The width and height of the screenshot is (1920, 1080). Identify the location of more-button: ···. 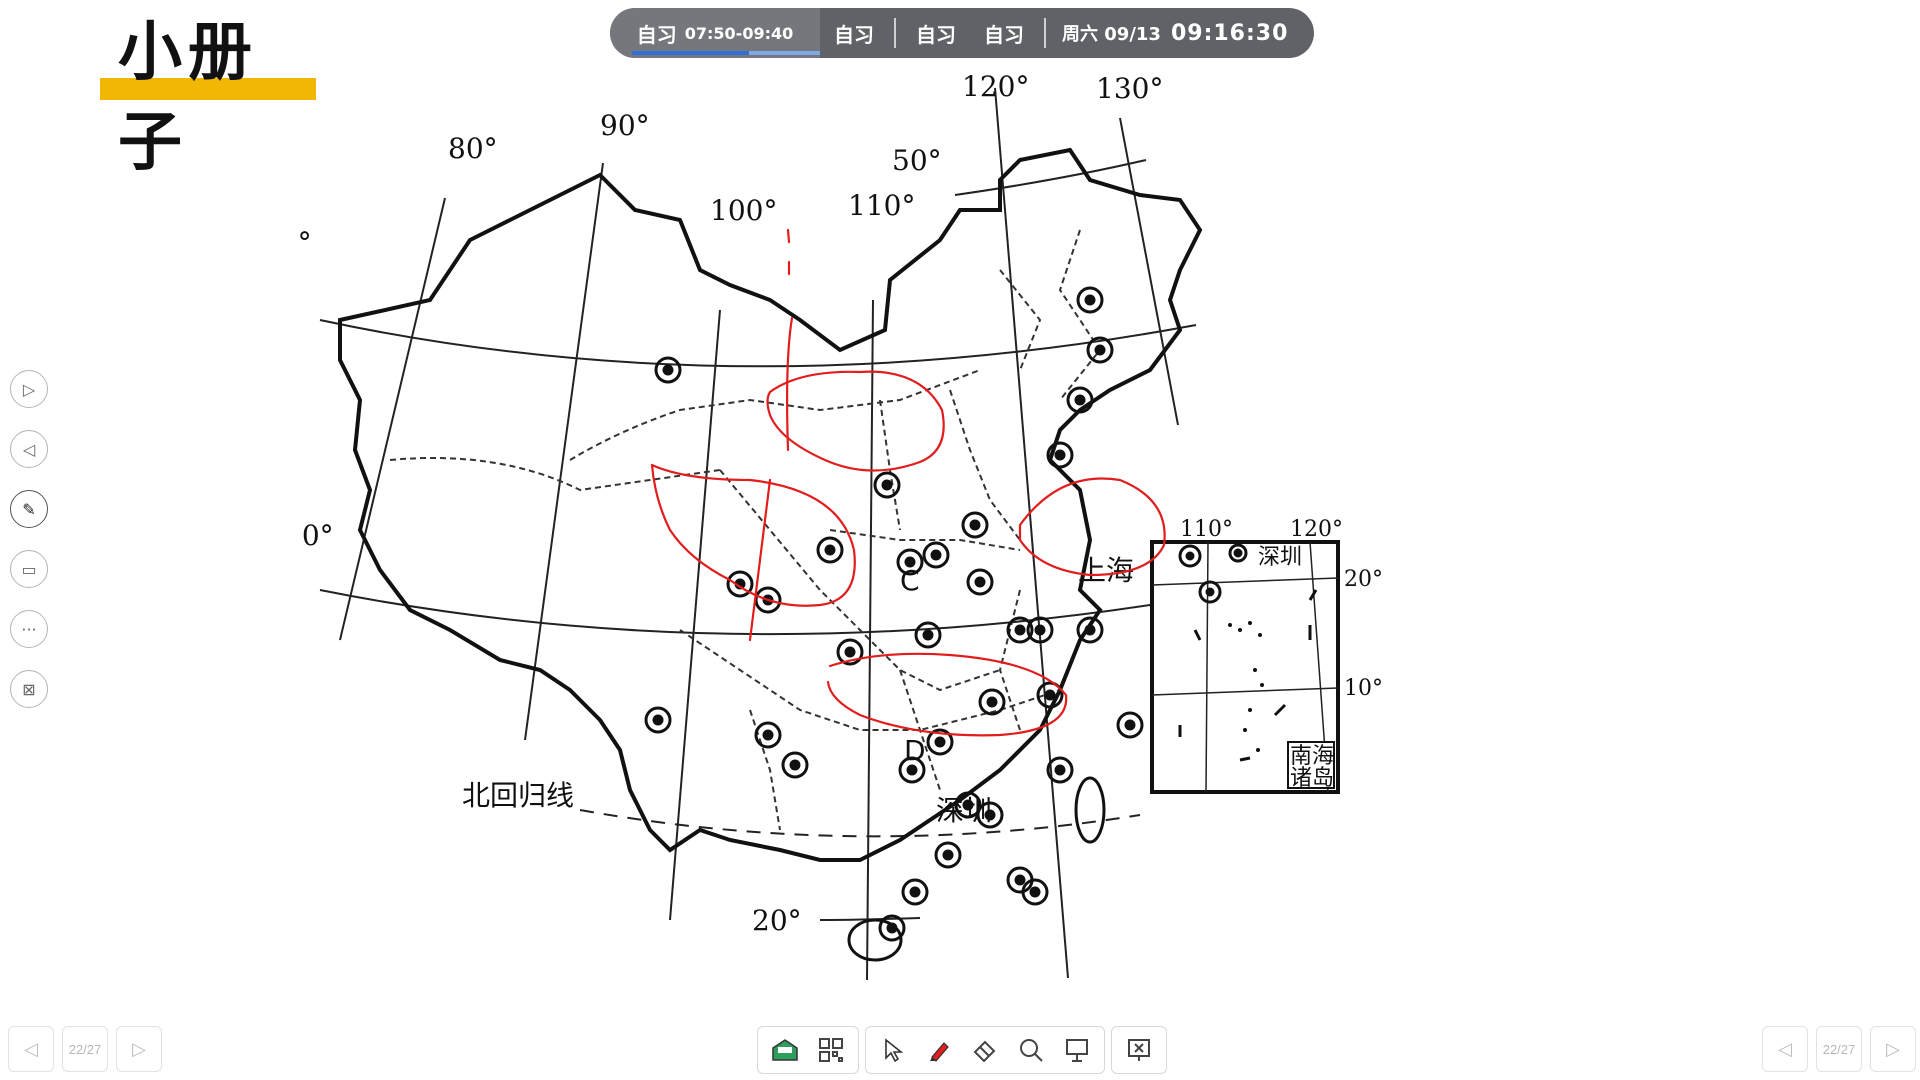
(29, 629).